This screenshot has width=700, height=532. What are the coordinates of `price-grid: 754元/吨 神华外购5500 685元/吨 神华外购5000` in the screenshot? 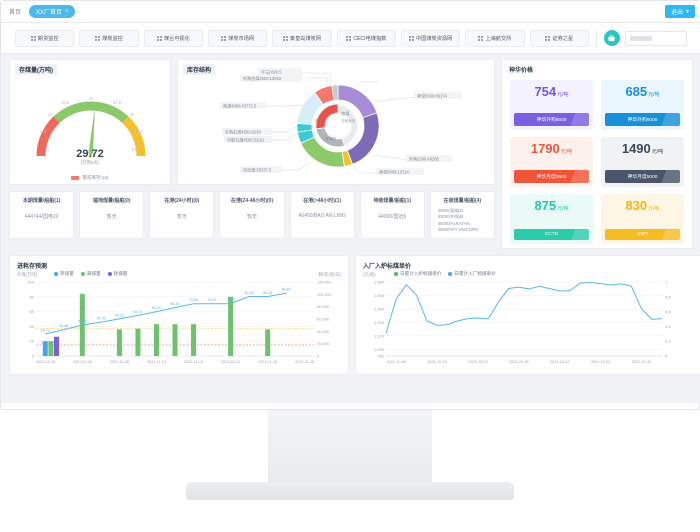 It's located at (597, 162).